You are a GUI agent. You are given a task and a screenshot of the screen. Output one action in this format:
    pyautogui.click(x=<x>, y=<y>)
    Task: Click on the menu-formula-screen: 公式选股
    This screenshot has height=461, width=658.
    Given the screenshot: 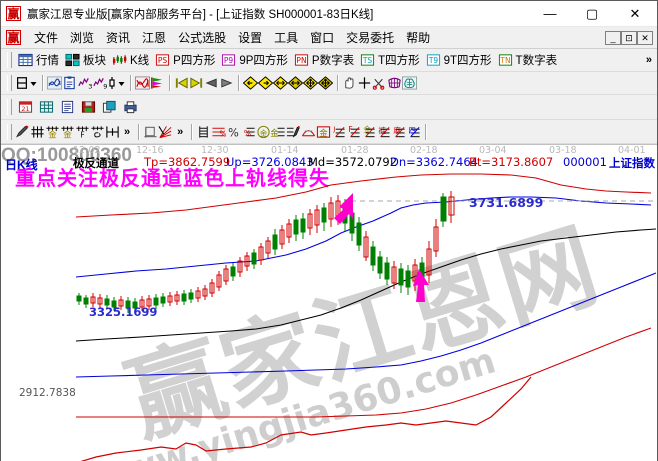 What is the action you would take?
    pyautogui.click(x=202, y=38)
    